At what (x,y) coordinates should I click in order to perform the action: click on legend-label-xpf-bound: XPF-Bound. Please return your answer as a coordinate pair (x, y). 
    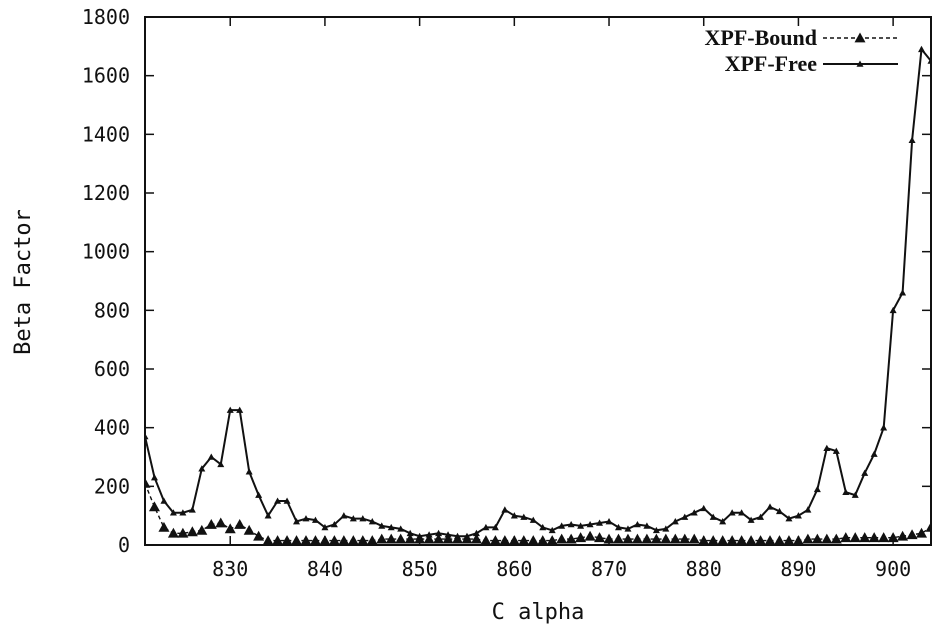
    Looking at the image, I should click on (761, 37).